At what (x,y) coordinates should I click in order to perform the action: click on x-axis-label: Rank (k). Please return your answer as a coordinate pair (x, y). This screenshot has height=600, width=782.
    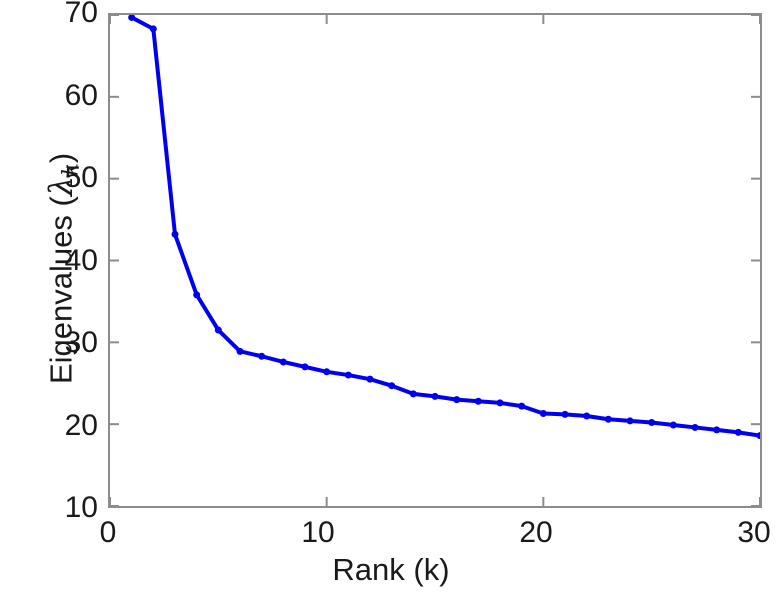
    Looking at the image, I should click on (391, 569).